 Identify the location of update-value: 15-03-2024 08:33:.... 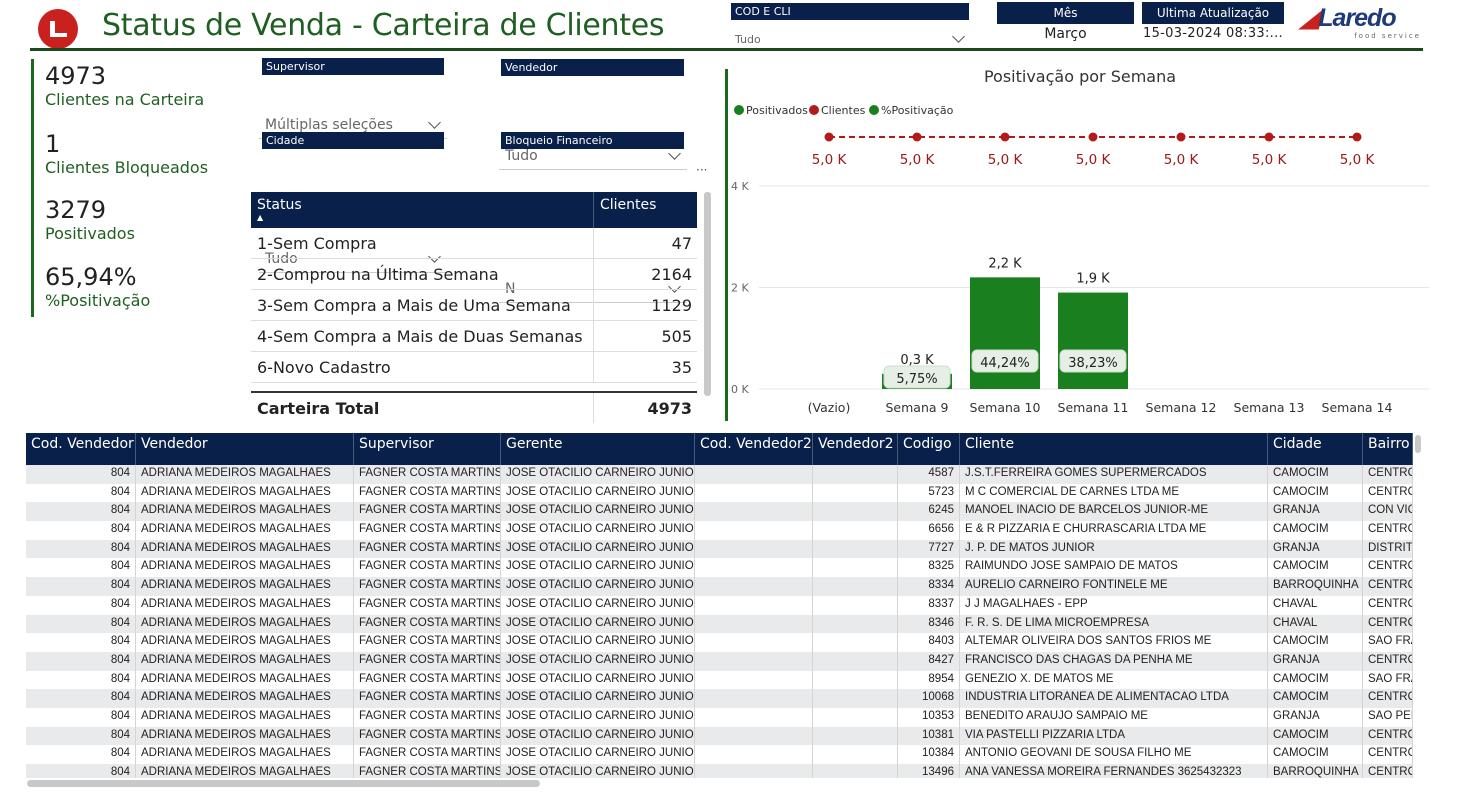
(1213, 33).